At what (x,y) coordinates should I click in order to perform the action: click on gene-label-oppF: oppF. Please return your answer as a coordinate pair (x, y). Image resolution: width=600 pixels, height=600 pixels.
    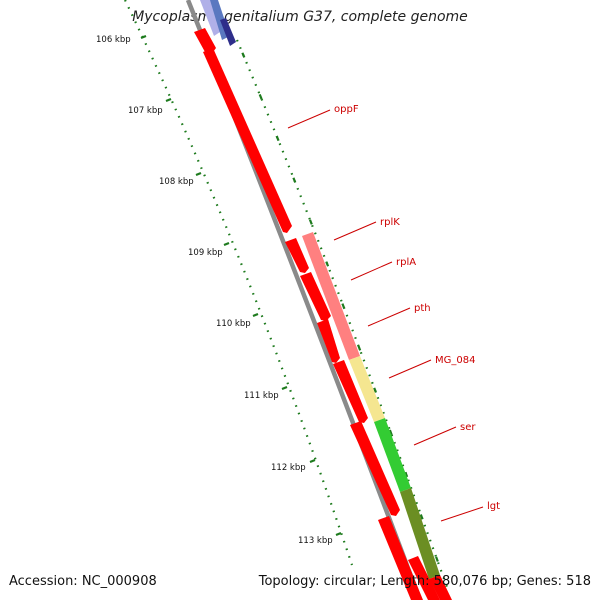
    Looking at the image, I should click on (346, 109).